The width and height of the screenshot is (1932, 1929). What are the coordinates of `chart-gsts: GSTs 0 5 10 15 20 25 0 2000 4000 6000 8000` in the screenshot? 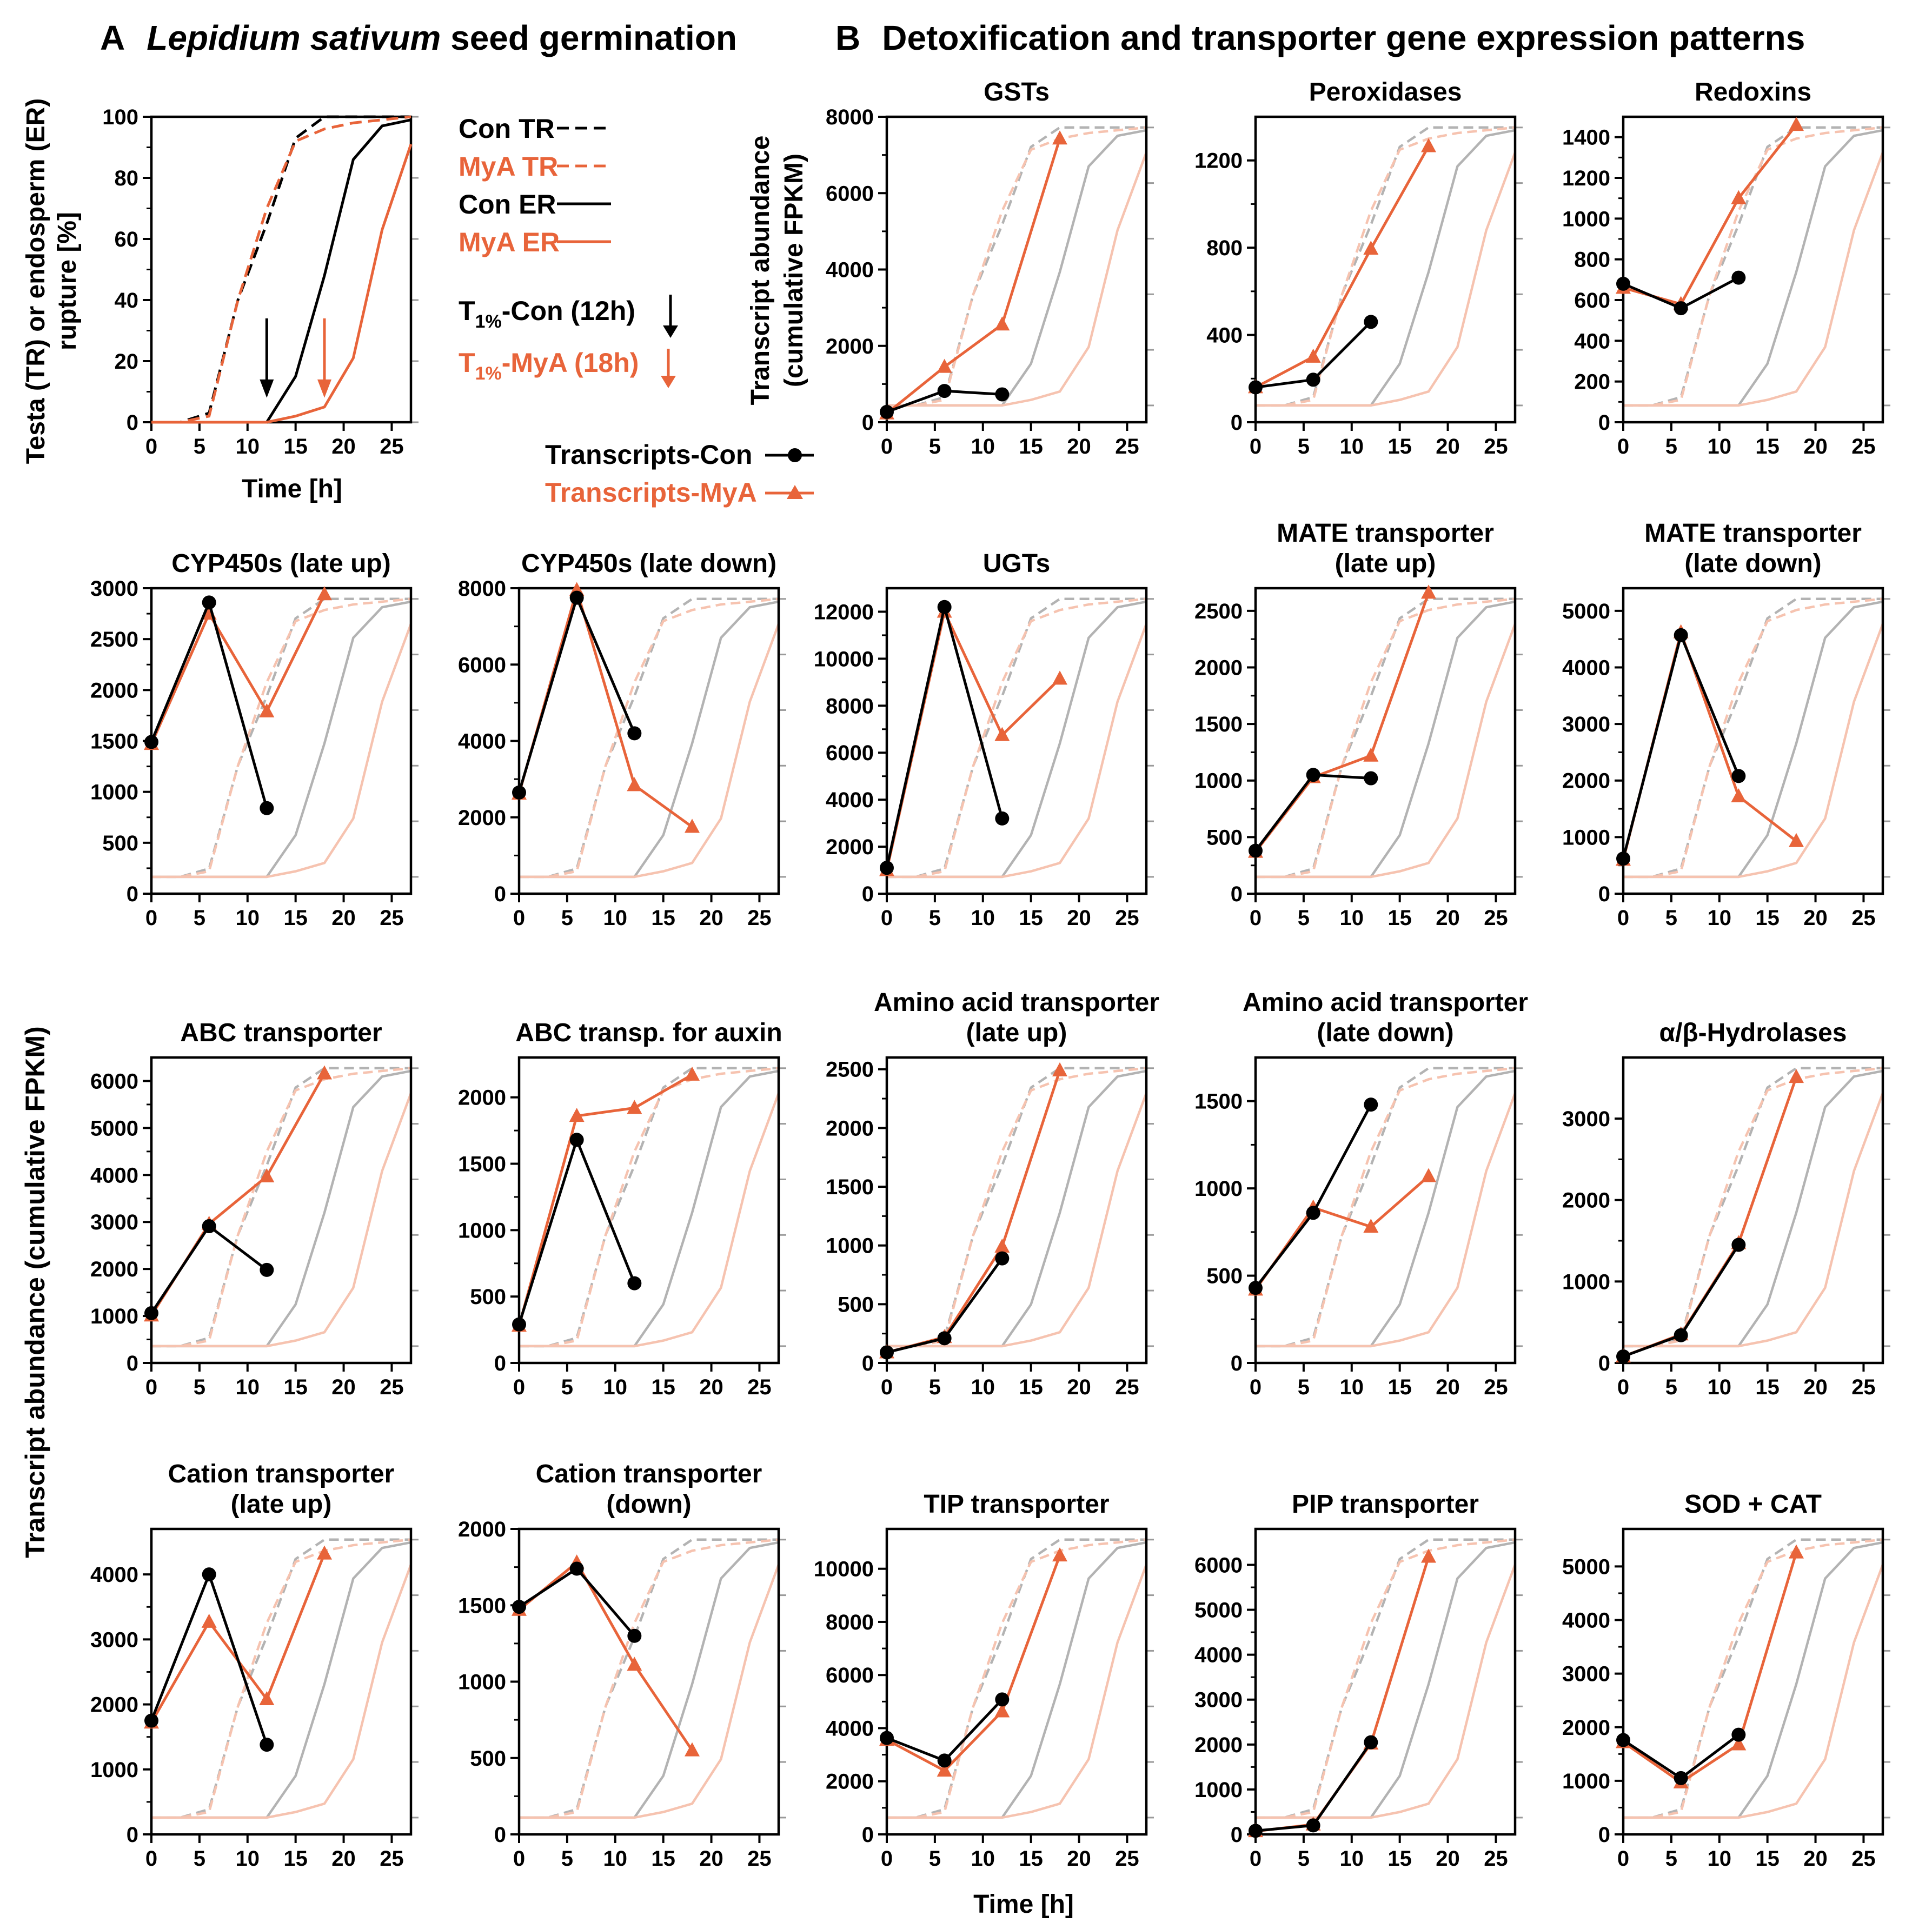 It's located at (990, 268).